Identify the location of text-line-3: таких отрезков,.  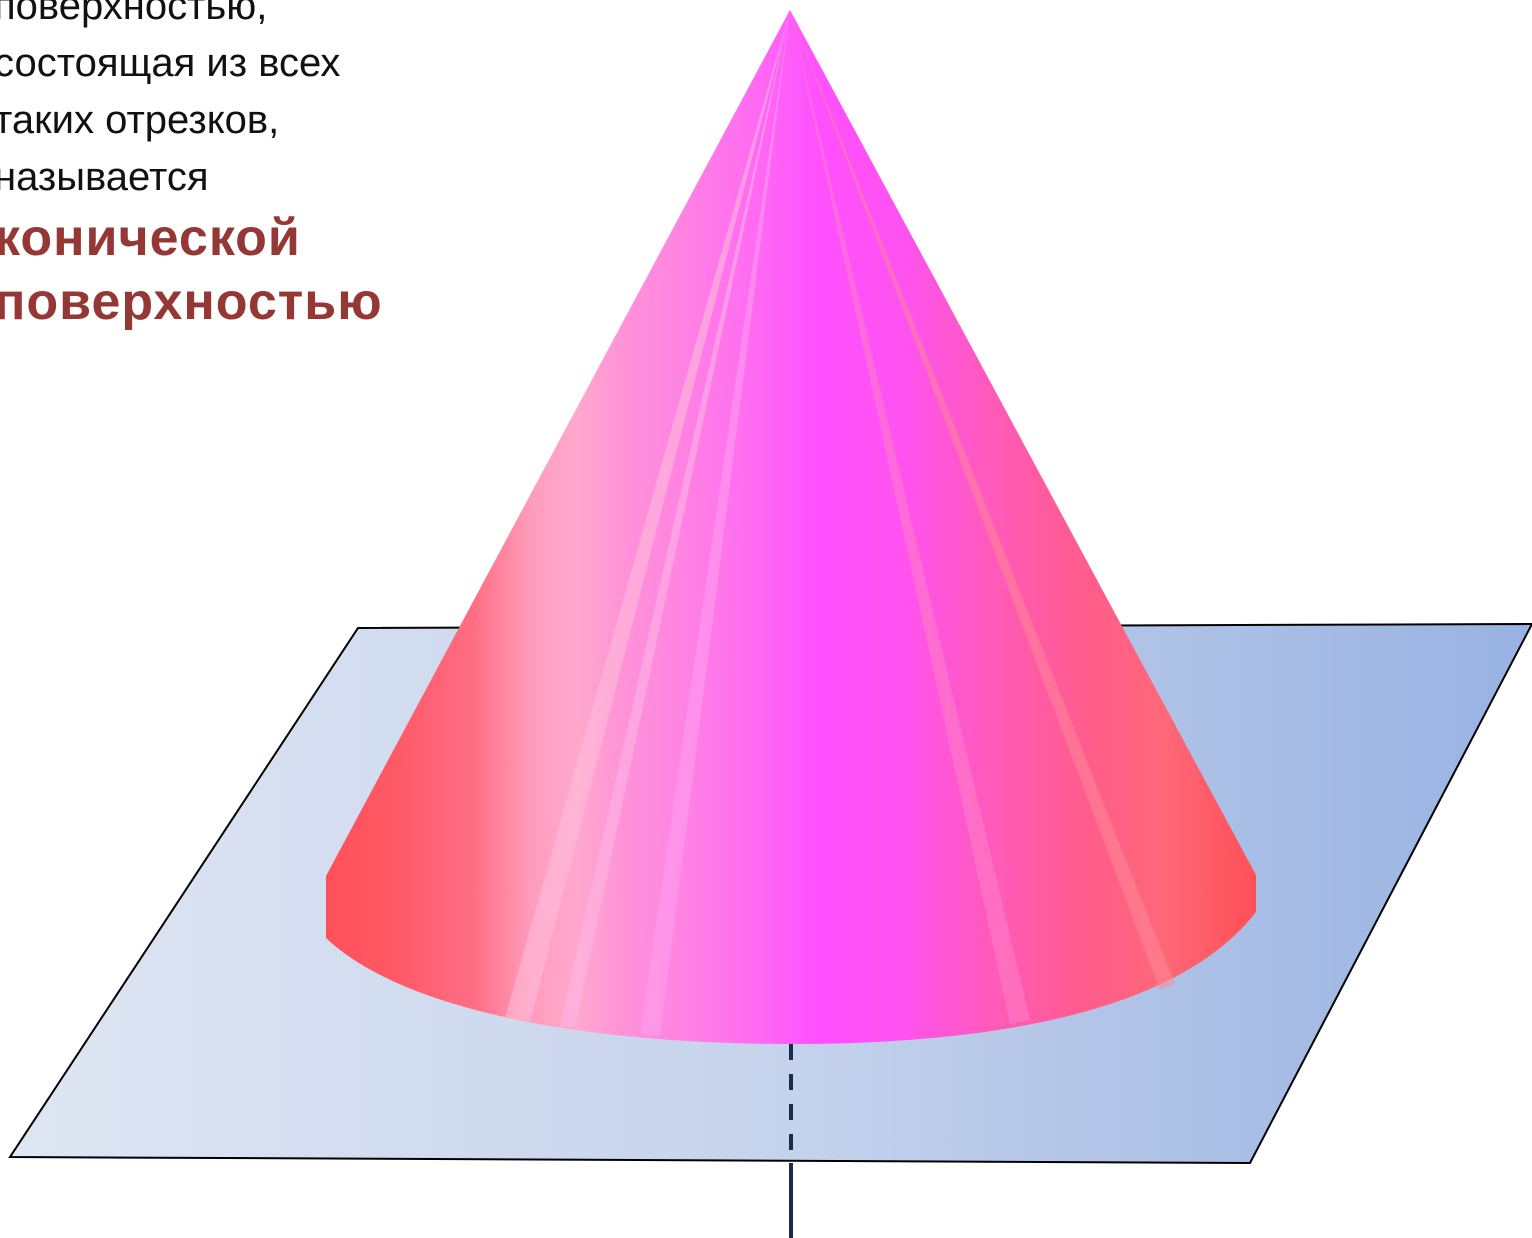
(140, 120).